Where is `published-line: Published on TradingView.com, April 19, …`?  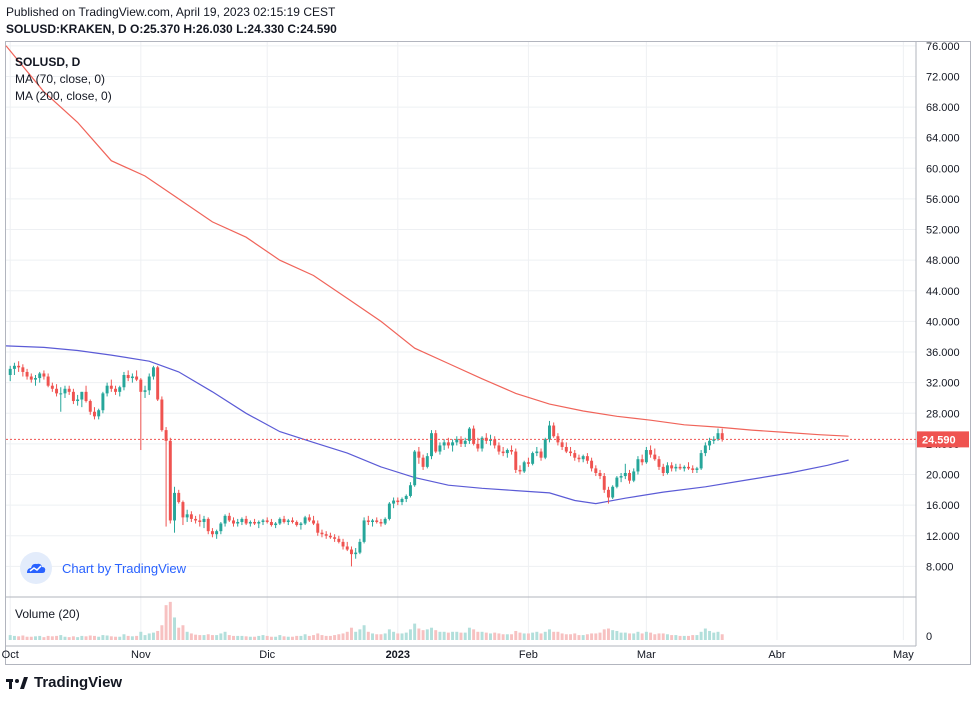 published-line: Published on TradingView.com, April 19, … is located at coordinates (171, 12).